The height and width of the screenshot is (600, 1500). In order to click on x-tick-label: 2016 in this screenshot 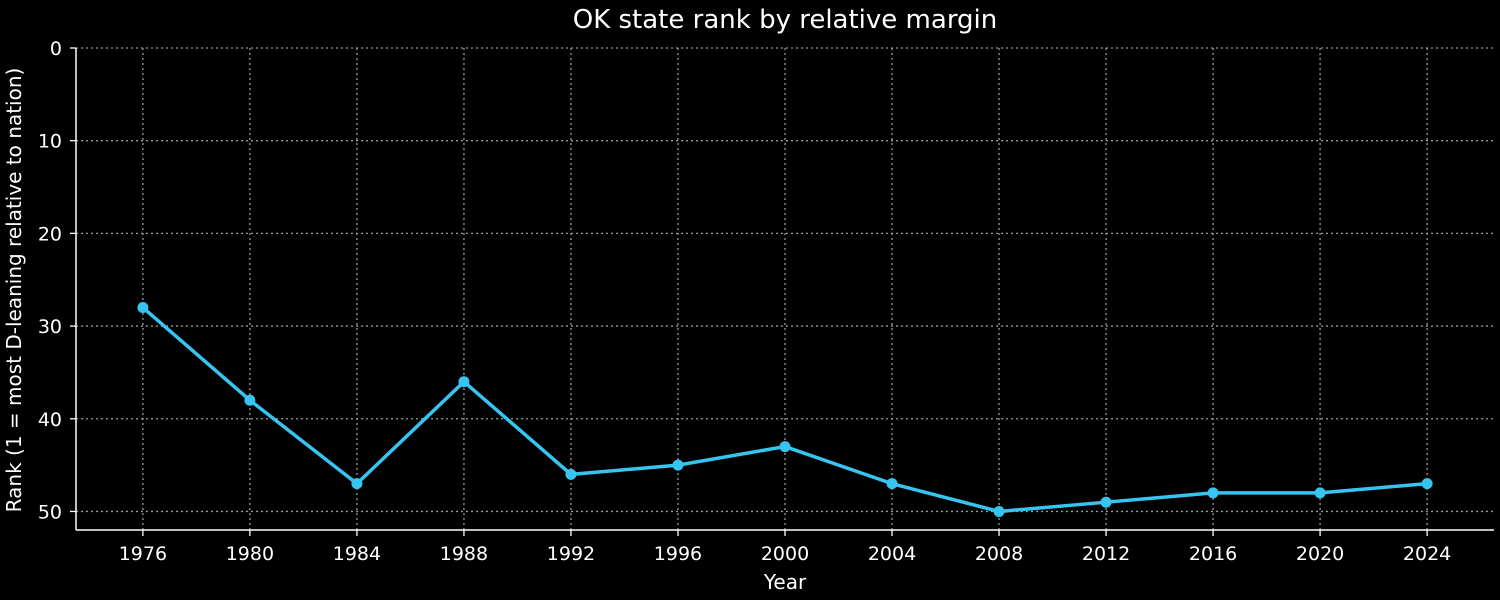, I will do `click(1213, 554)`.